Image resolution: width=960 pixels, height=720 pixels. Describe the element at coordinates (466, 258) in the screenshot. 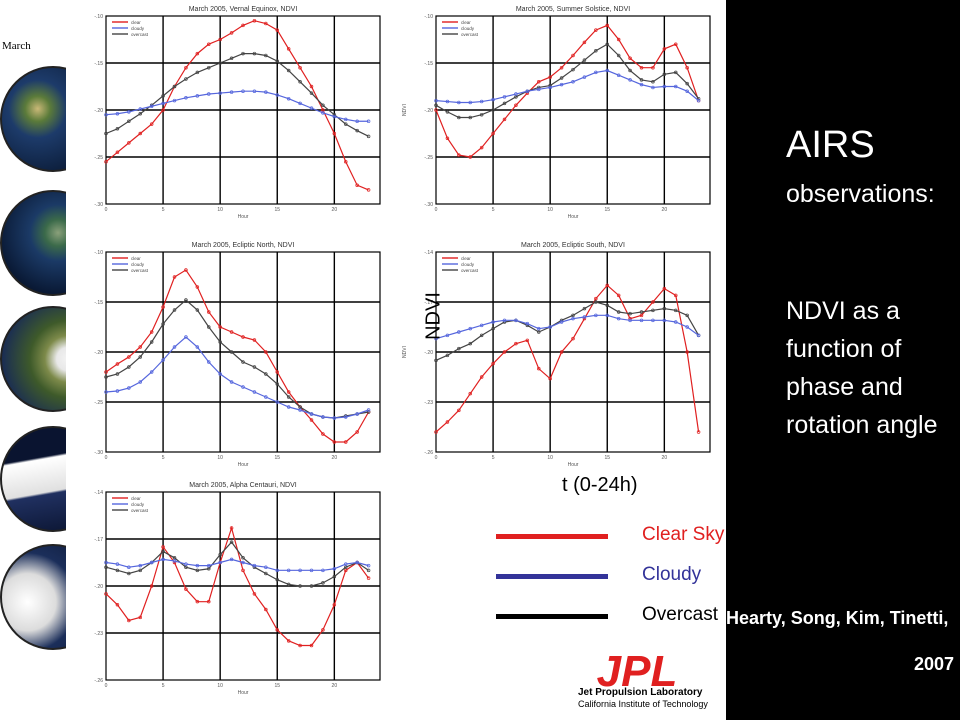

I see `mini-legend-label-clear: clear` at that location.